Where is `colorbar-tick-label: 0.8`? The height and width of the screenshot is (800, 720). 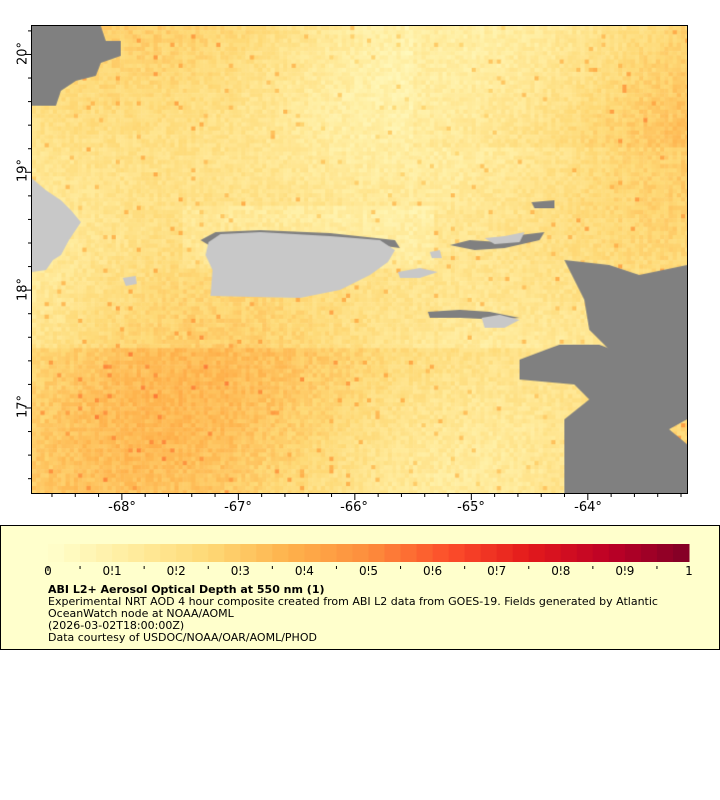
colorbar-tick-label: 0.8 is located at coordinates (561, 571).